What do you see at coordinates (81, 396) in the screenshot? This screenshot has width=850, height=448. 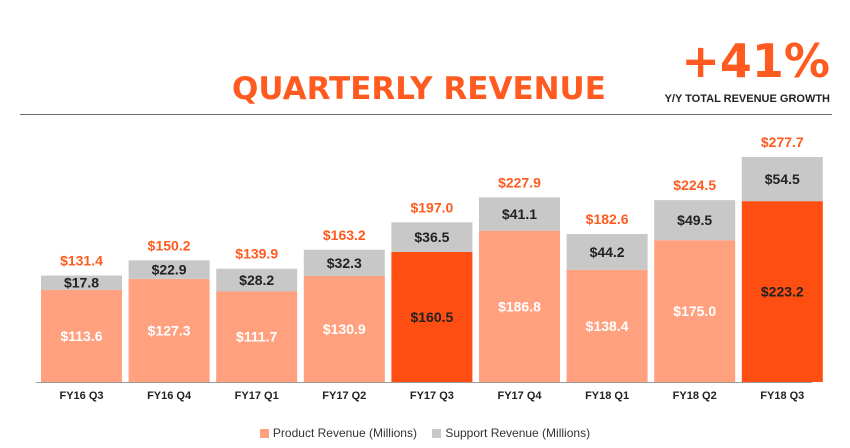 I see `x-tick-label-0: FY16 Q3` at bounding box center [81, 396].